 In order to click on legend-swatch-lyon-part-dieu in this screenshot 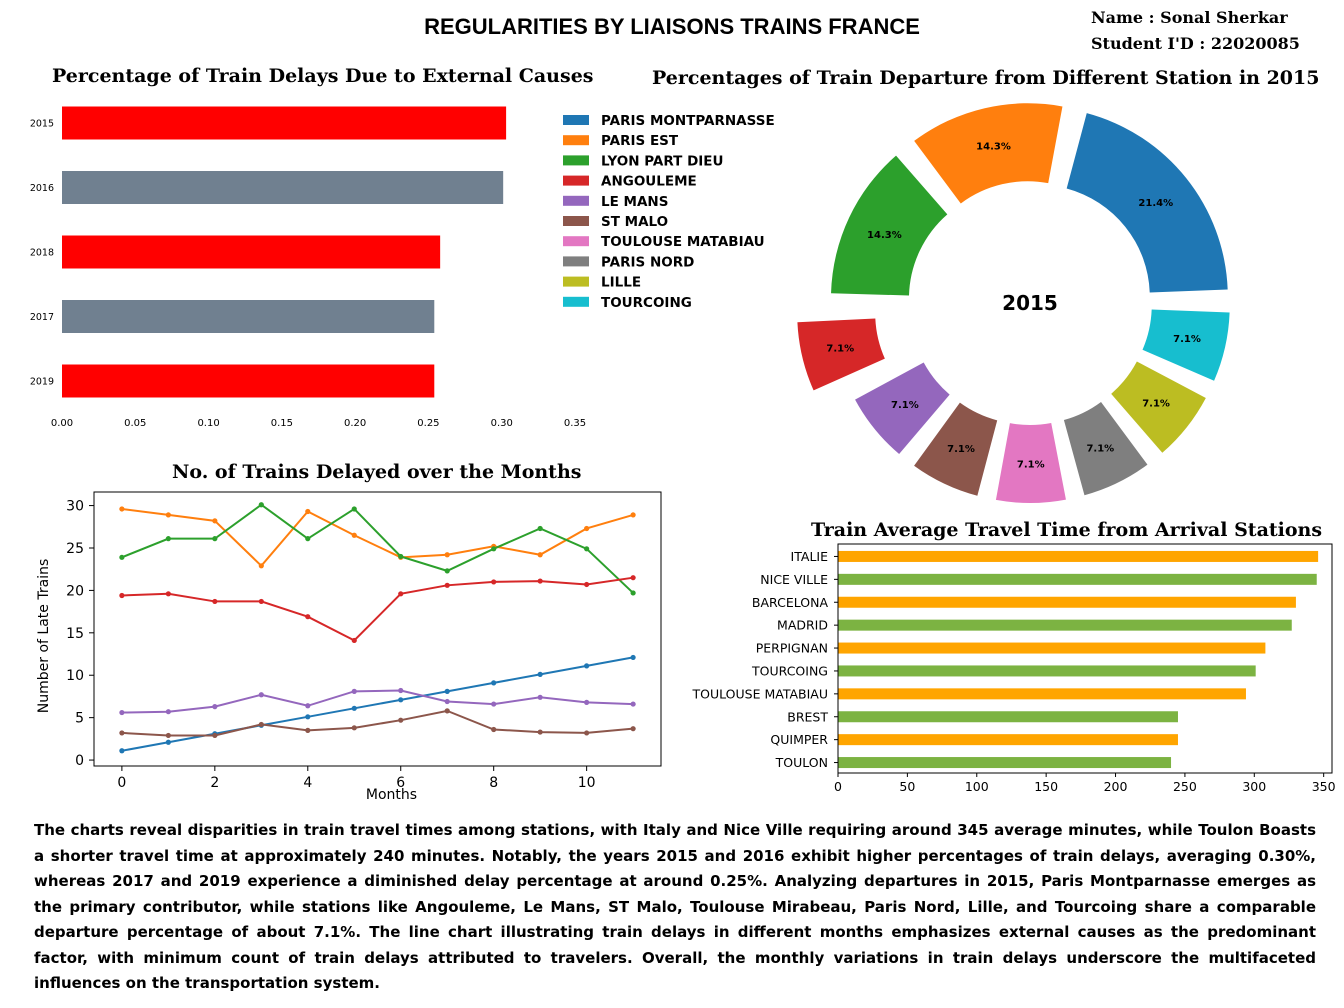, I will do `click(576, 160)`.